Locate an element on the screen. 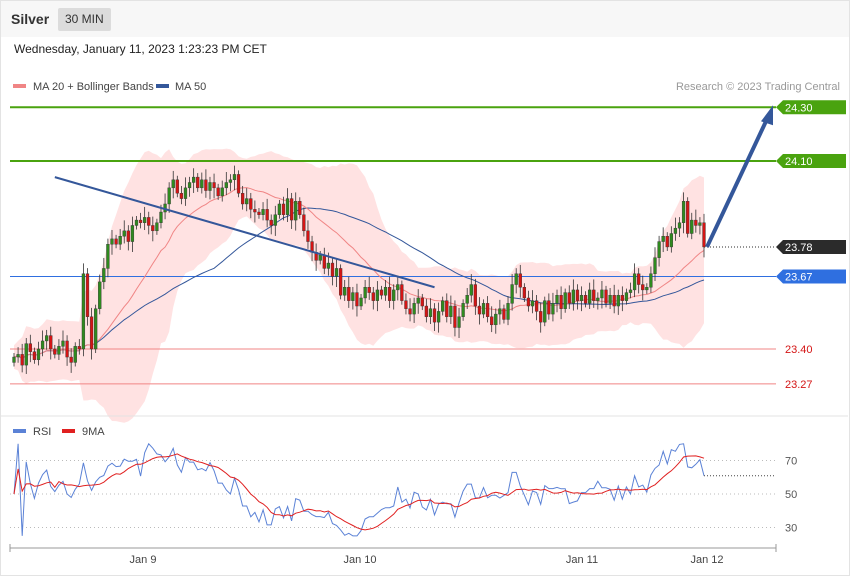 The height and width of the screenshot is (576, 850). x-tick-label: Jan 11 is located at coordinates (582, 560).